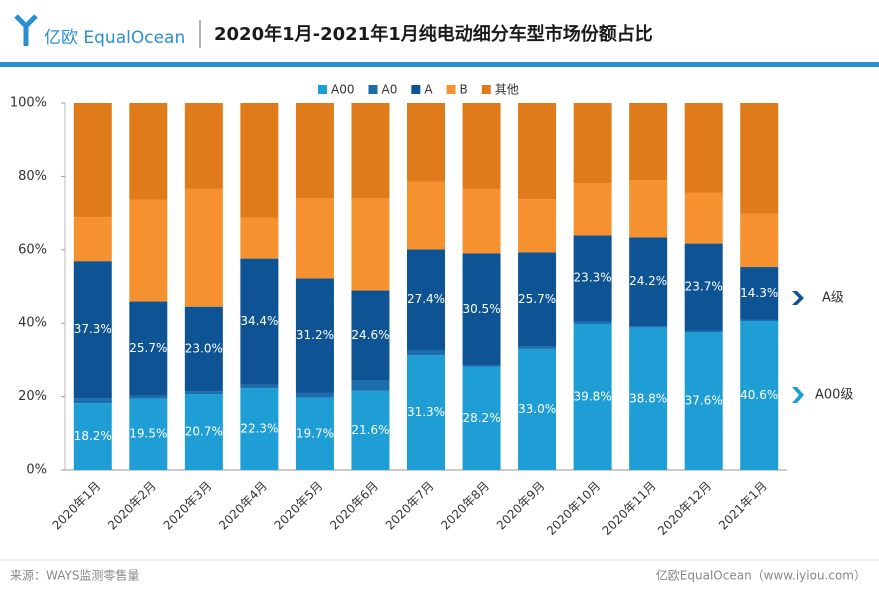  I want to click on data-label: 40.6%, so click(759, 395).